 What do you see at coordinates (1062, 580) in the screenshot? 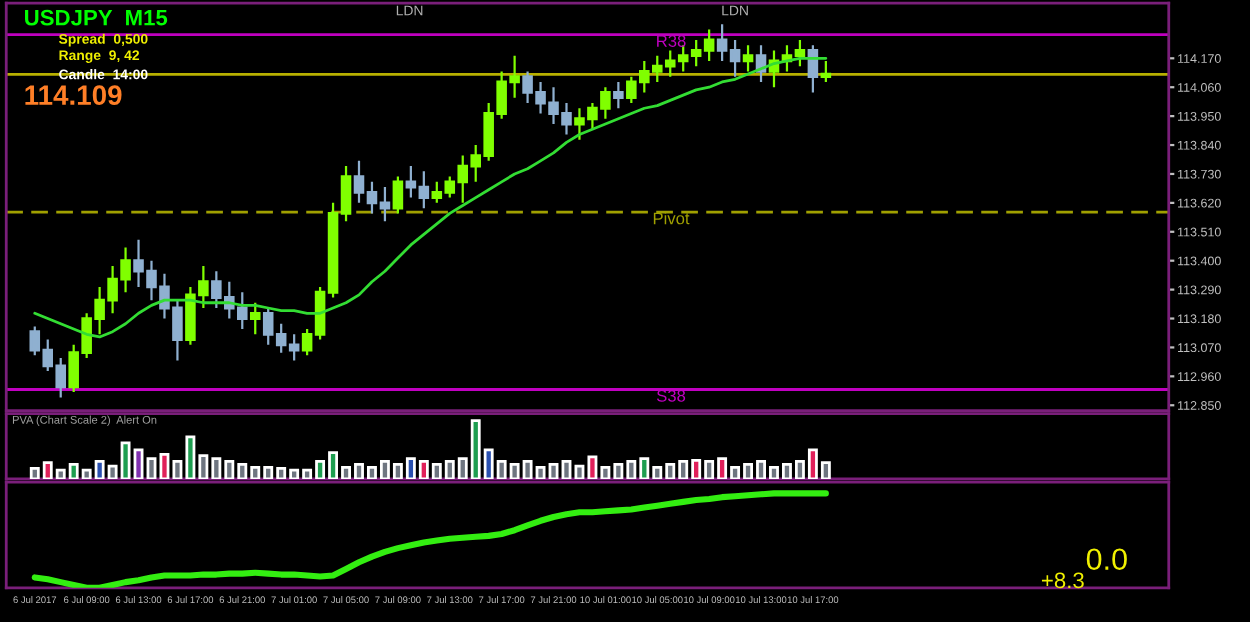
I see `text: +8.3` at bounding box center [1062, 580].